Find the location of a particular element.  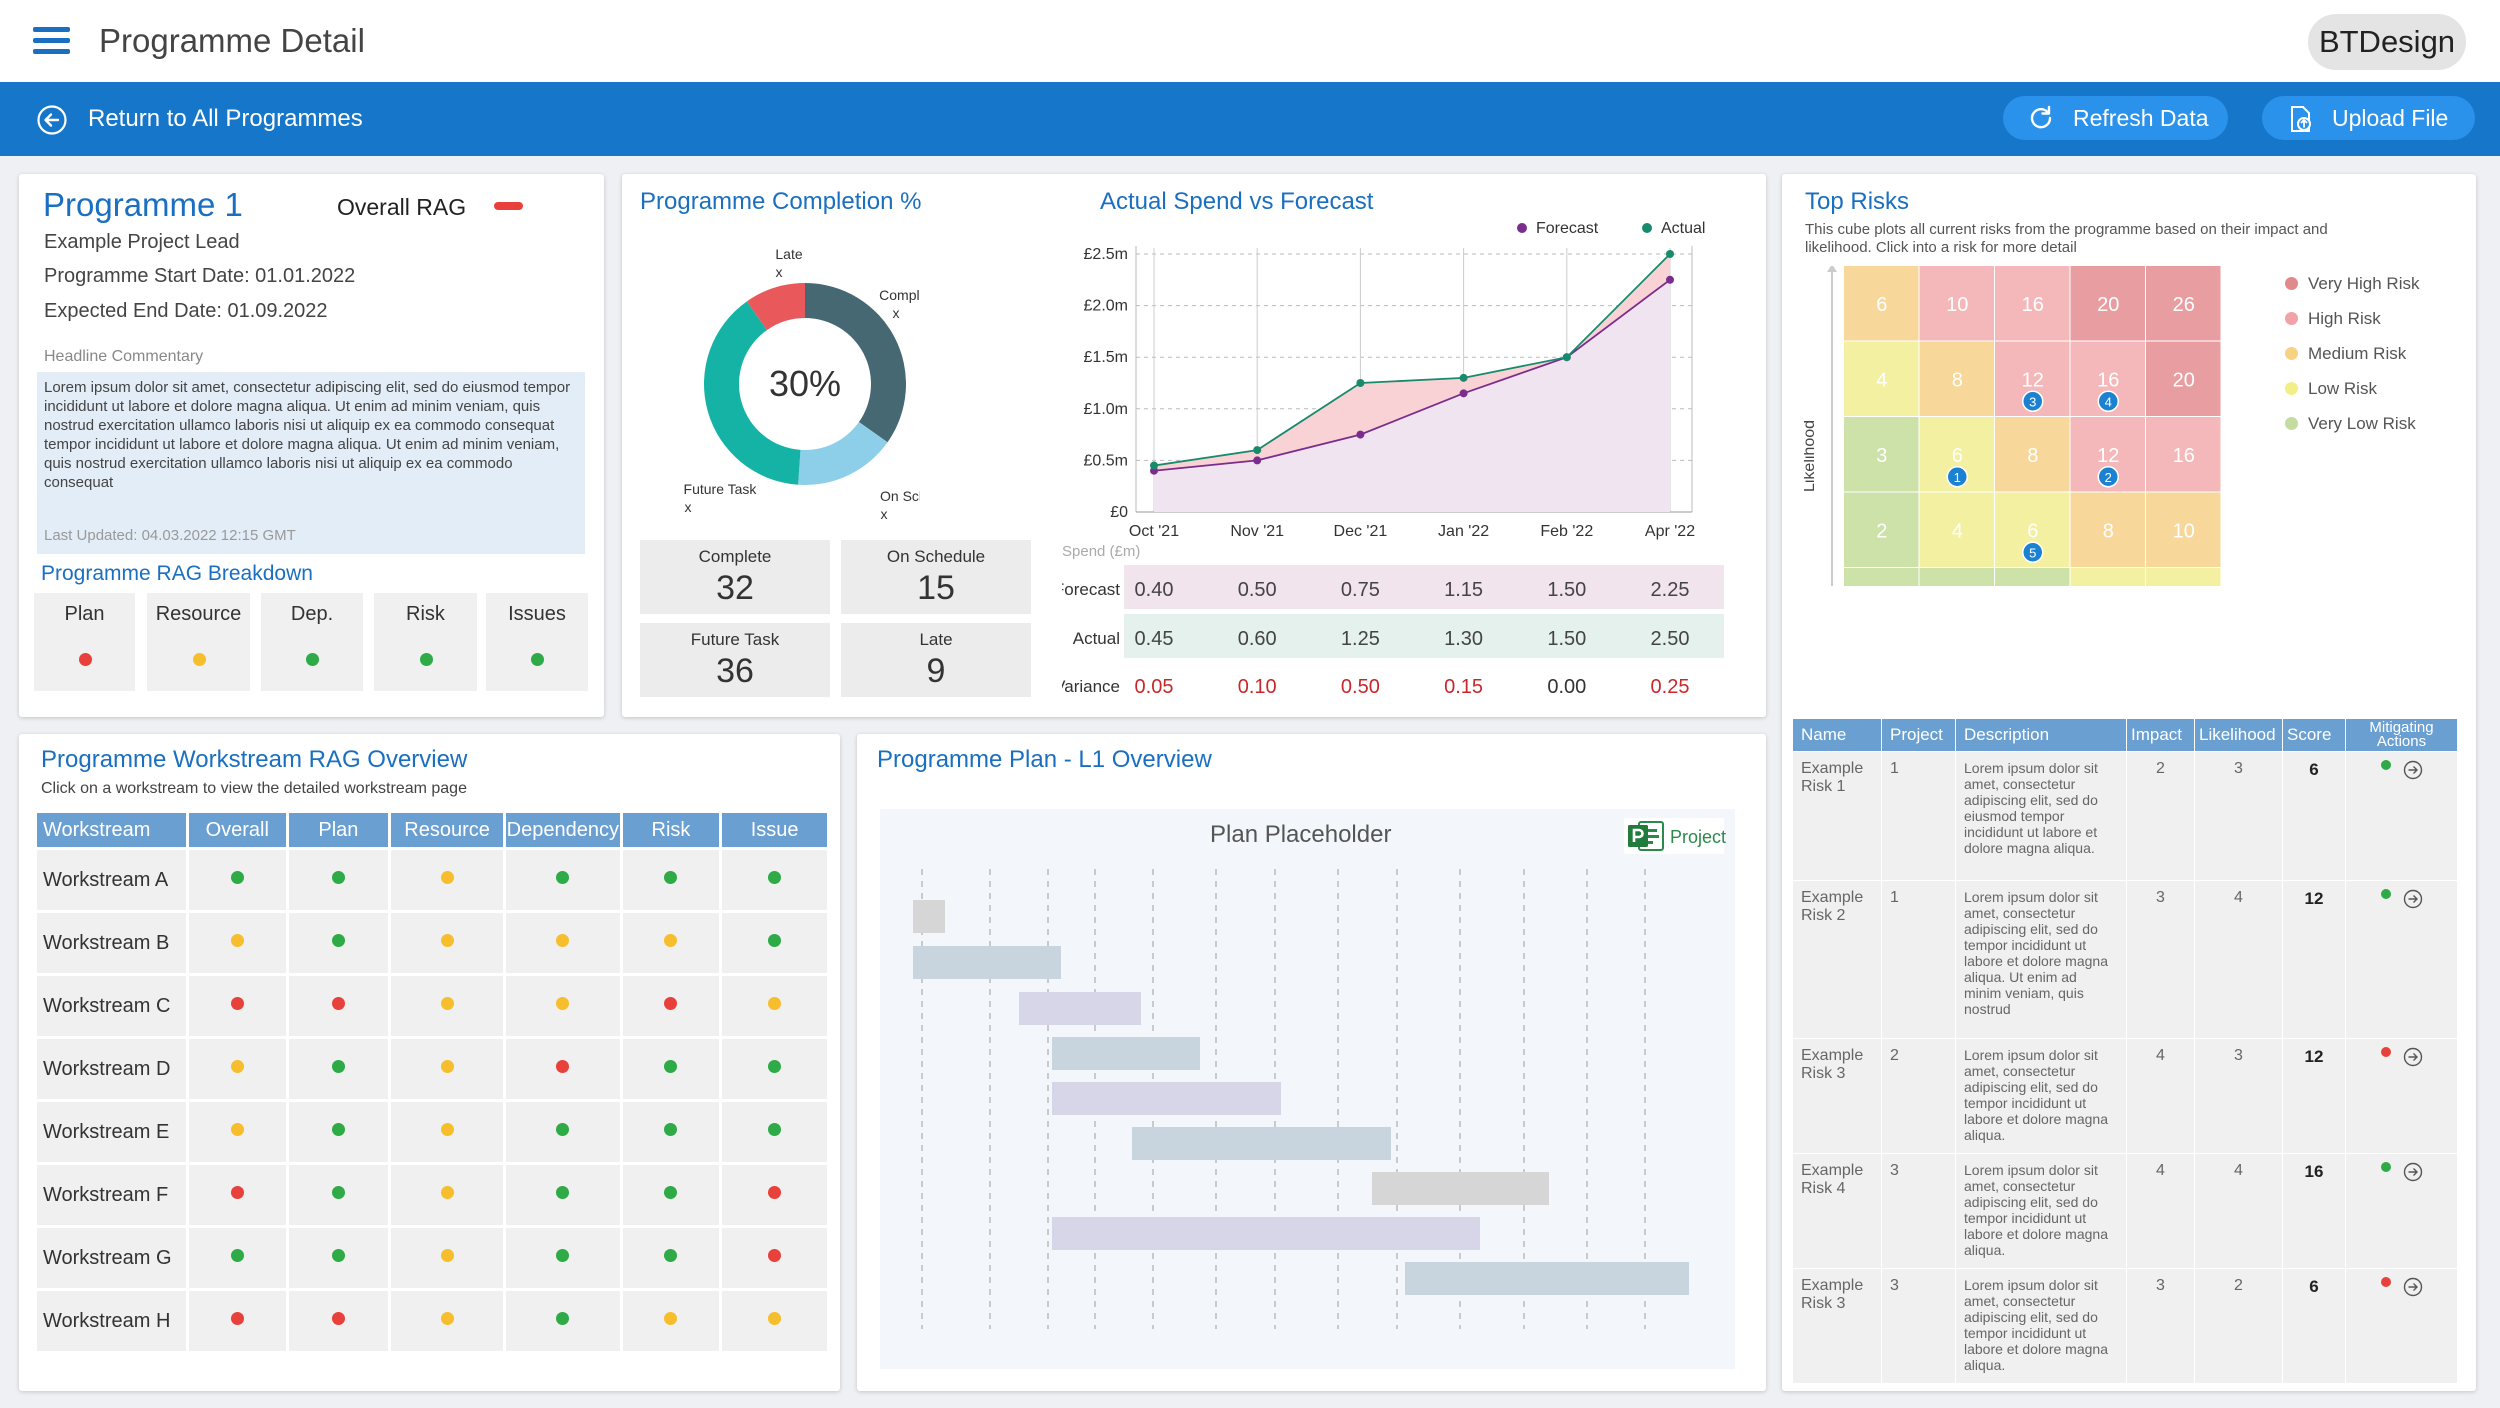

risk-legend-label: Very High Risk is located at coordinates (2364, 283).